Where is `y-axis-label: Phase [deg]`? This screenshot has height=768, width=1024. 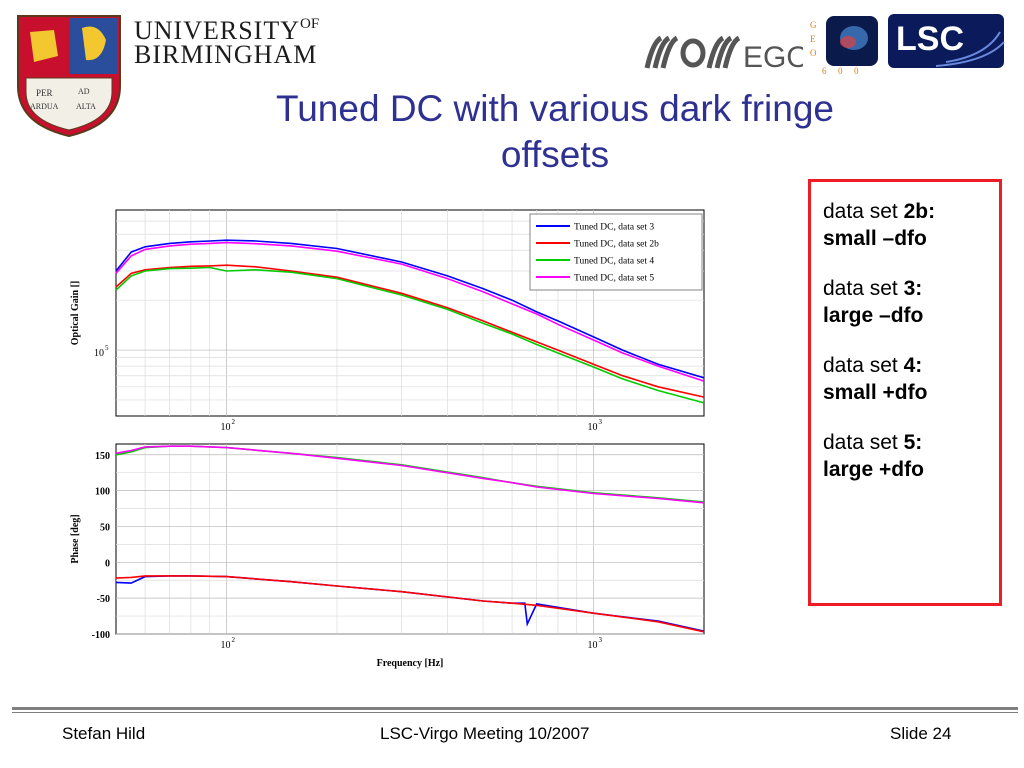 y-axis-label: Phase [deg] is located at coordinates (75, 538).